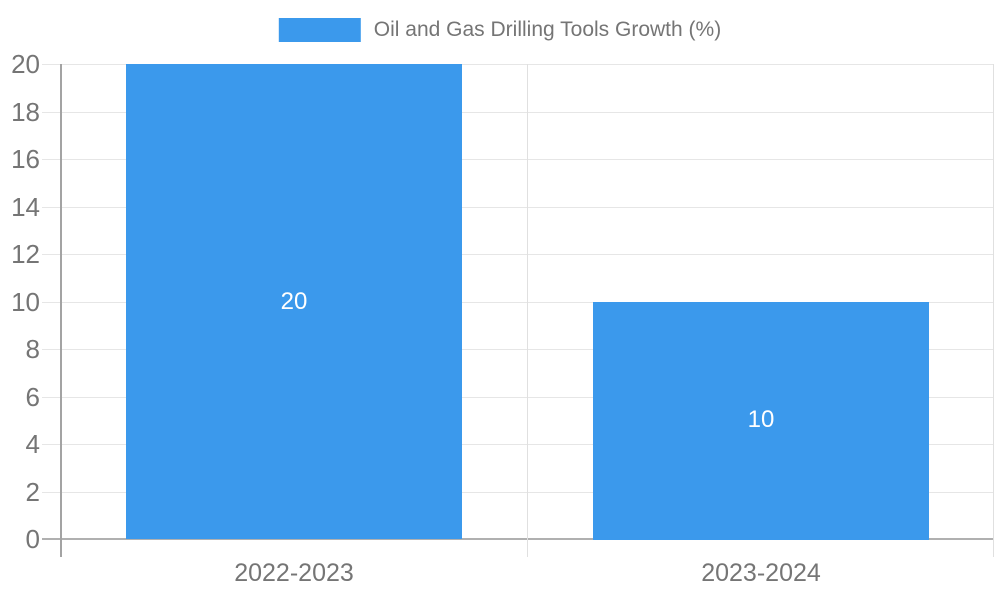 Image resolution: width=1000 pixels, height=600 pixels. Describe the element at coordinates (25, 301) in the screenshot. I see `y-axis-tick-label: 10` at that location.